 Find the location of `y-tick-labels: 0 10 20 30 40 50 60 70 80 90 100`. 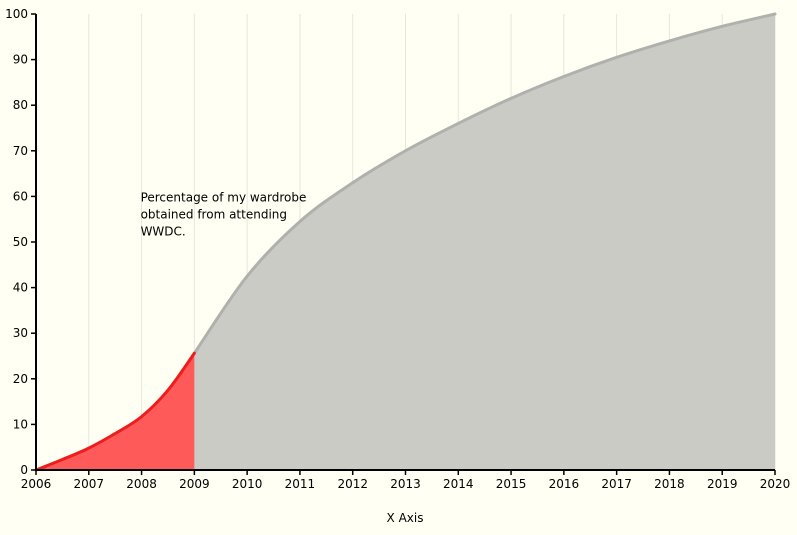

y-tick-labels: 0 10 20 30 40 50 60 70 80 90 100 is located at coordinates (16, 242).